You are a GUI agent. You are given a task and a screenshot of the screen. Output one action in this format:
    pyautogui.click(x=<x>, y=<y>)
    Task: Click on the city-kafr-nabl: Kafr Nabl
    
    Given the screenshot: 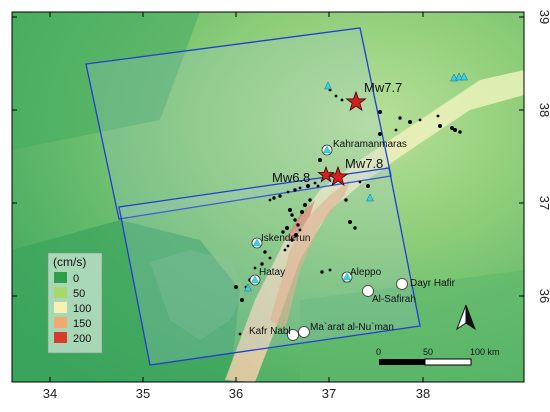 What is the action you would take?
    pyautogui.click(x=274, y=333)
    